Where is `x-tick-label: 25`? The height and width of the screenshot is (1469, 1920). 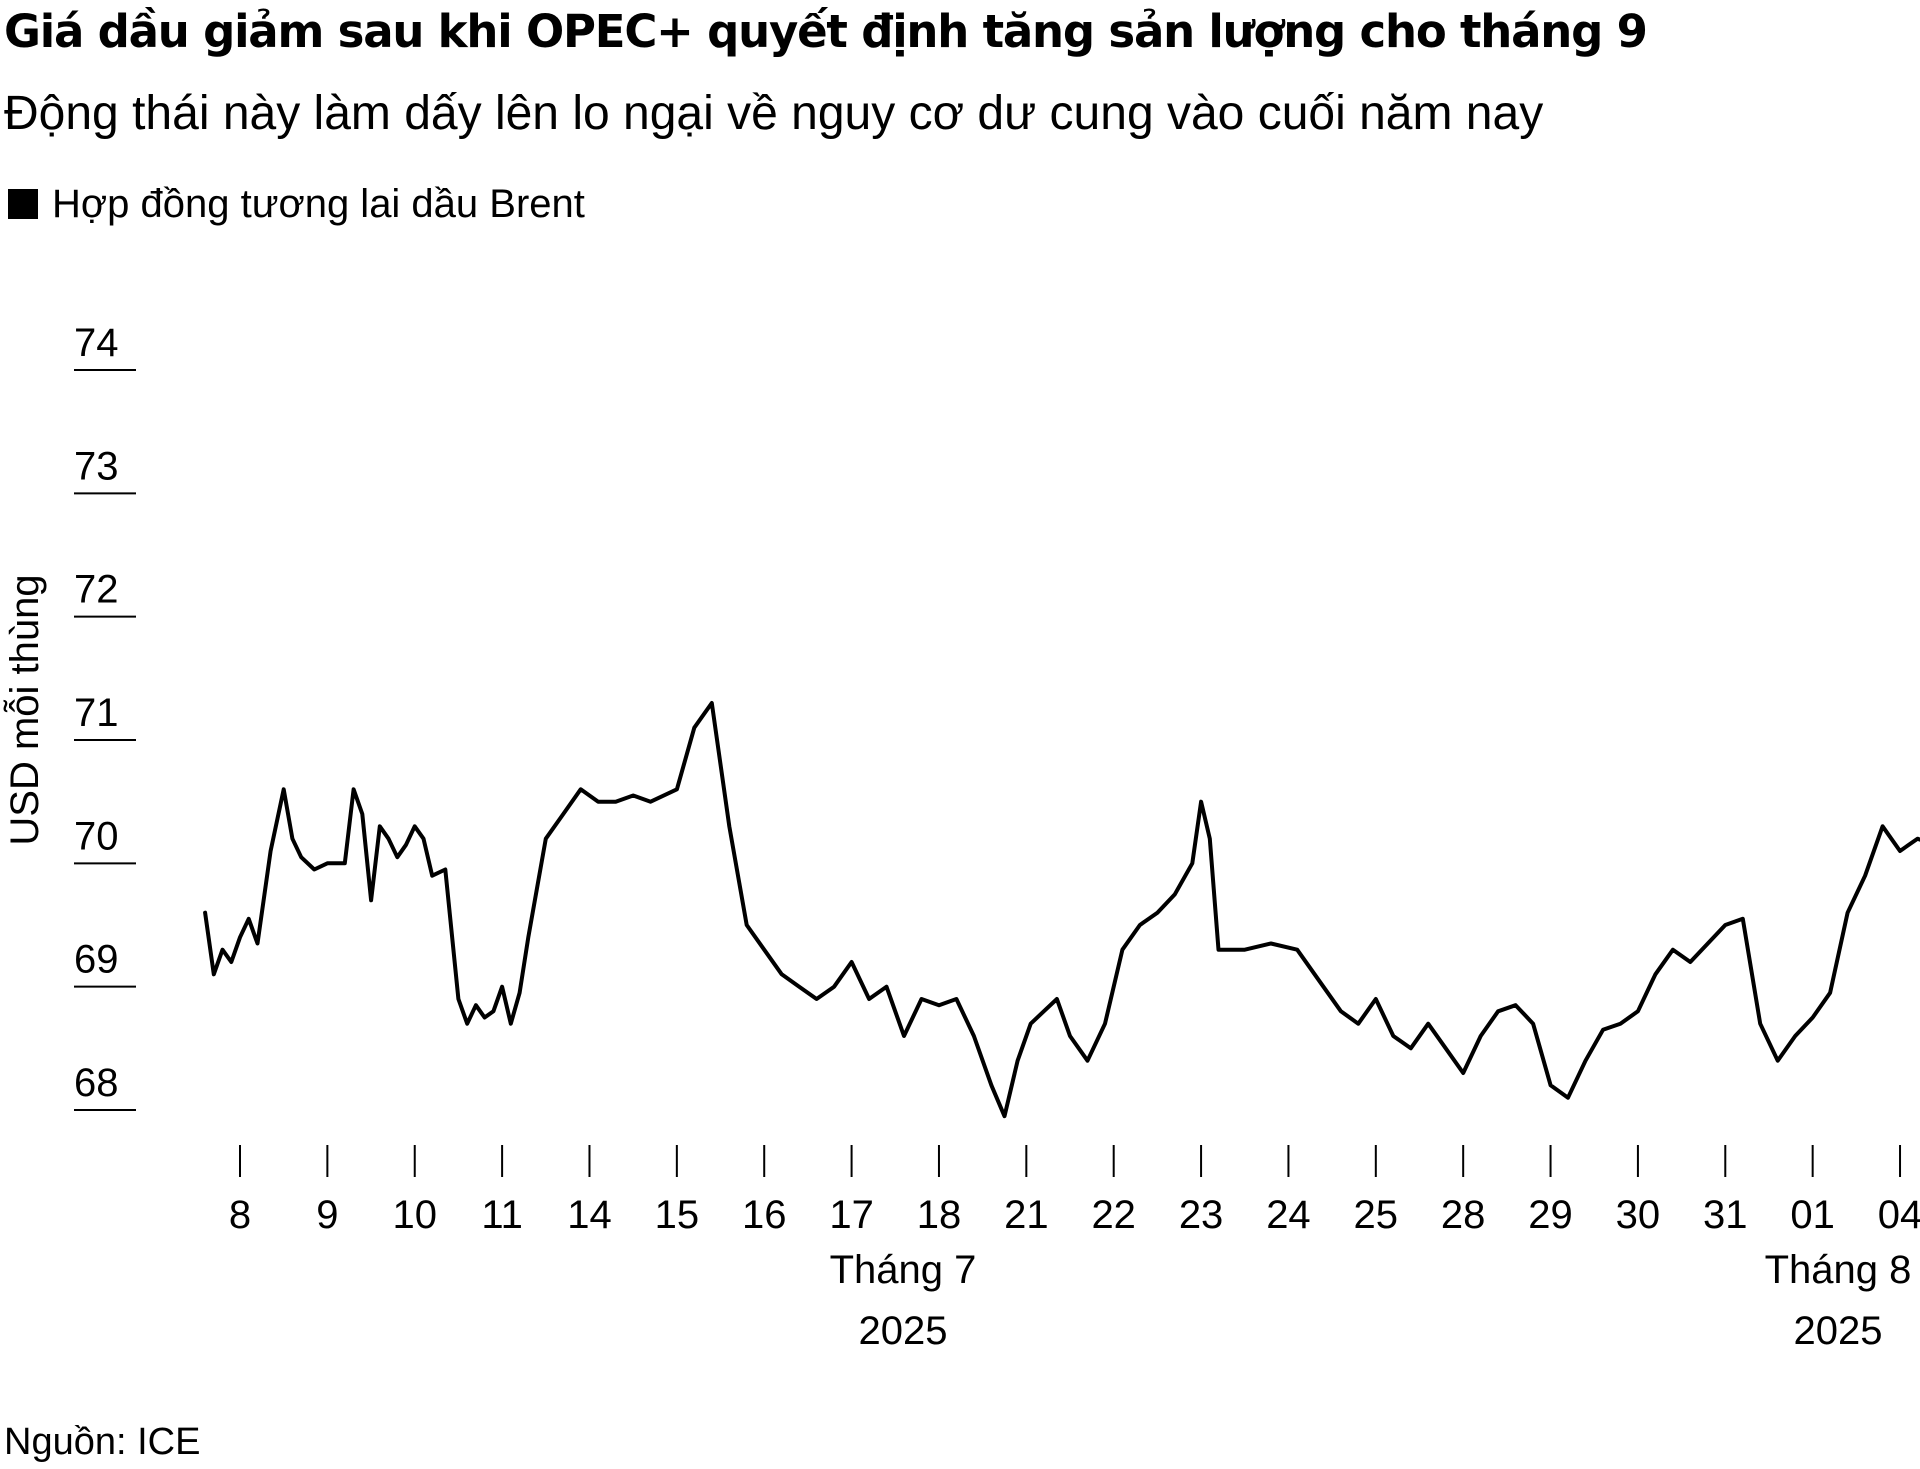
x-tick-label: 25 is located at coordinates (1376, 1215).